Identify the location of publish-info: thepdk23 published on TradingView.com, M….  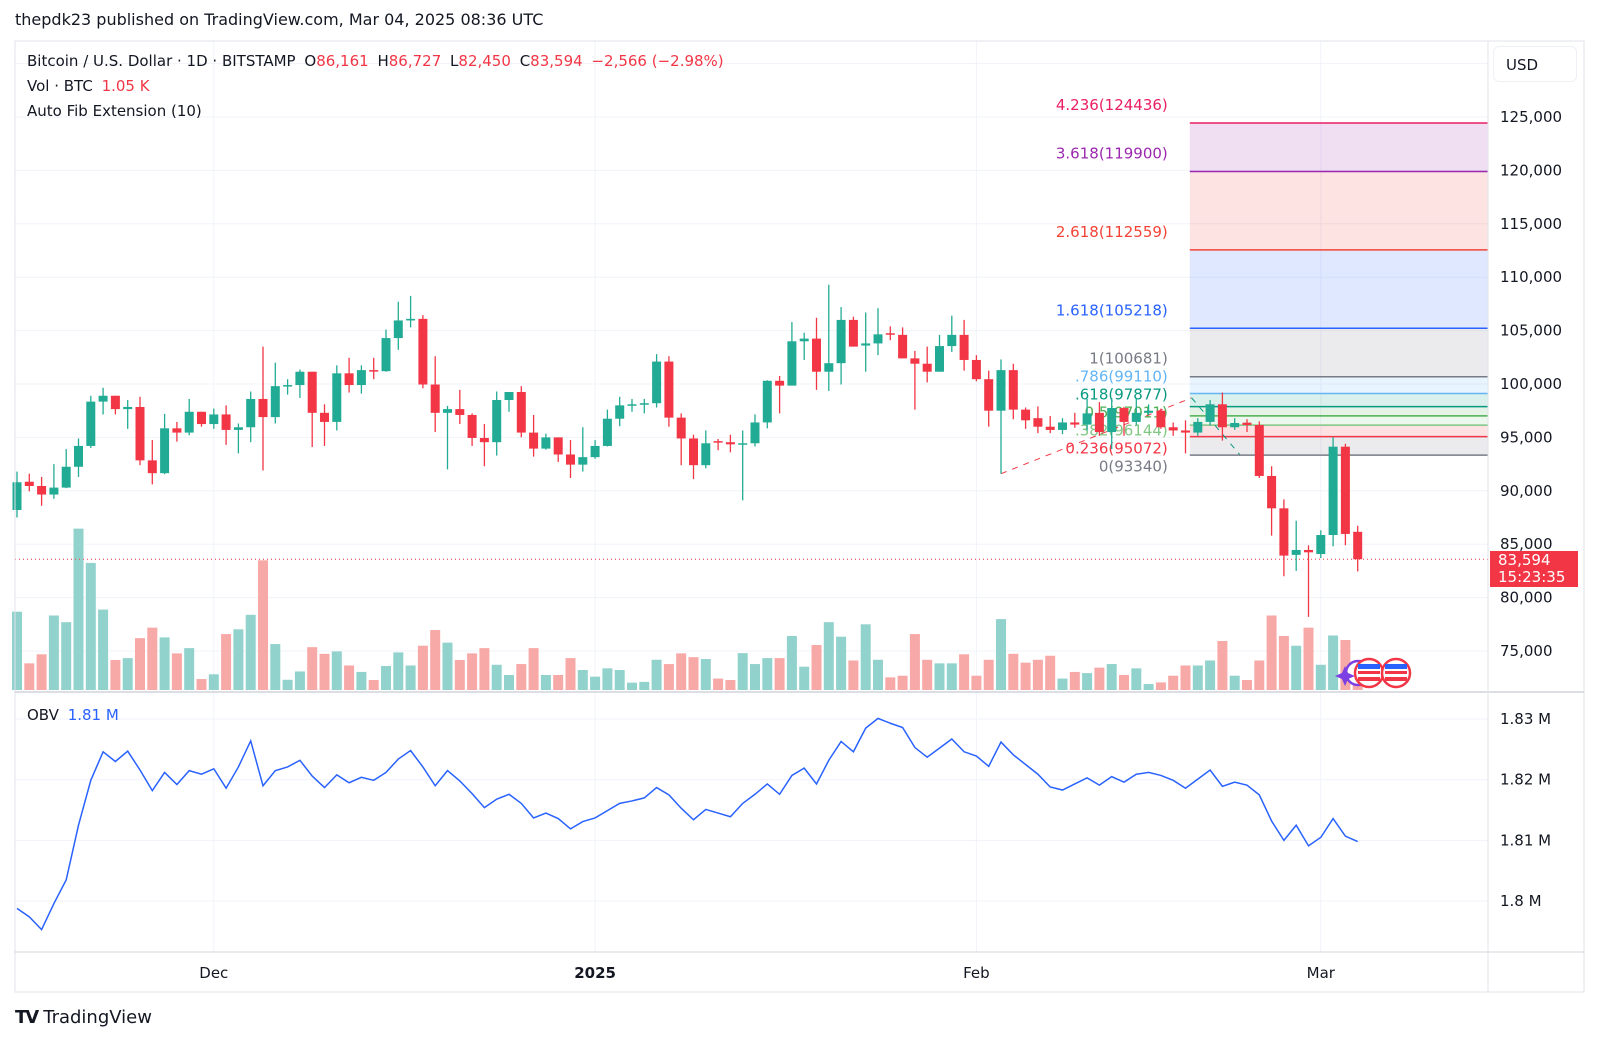
(279, 19).